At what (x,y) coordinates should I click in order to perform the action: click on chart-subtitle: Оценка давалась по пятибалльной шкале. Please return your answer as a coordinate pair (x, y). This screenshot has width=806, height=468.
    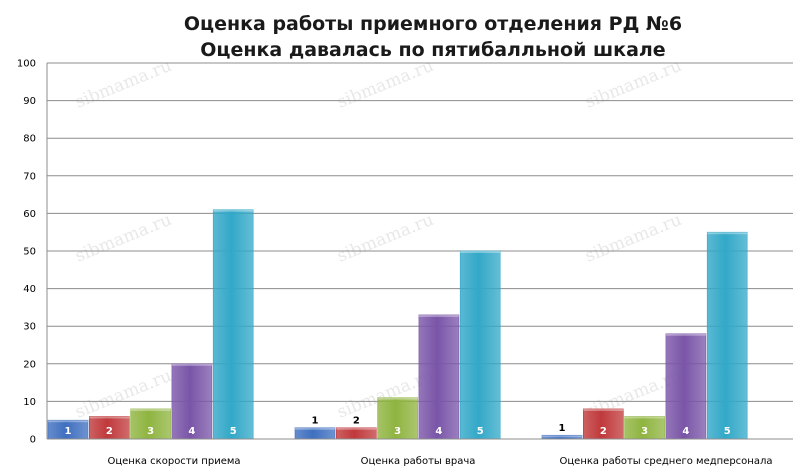
    Looking at the image, I should click on (432, 50).